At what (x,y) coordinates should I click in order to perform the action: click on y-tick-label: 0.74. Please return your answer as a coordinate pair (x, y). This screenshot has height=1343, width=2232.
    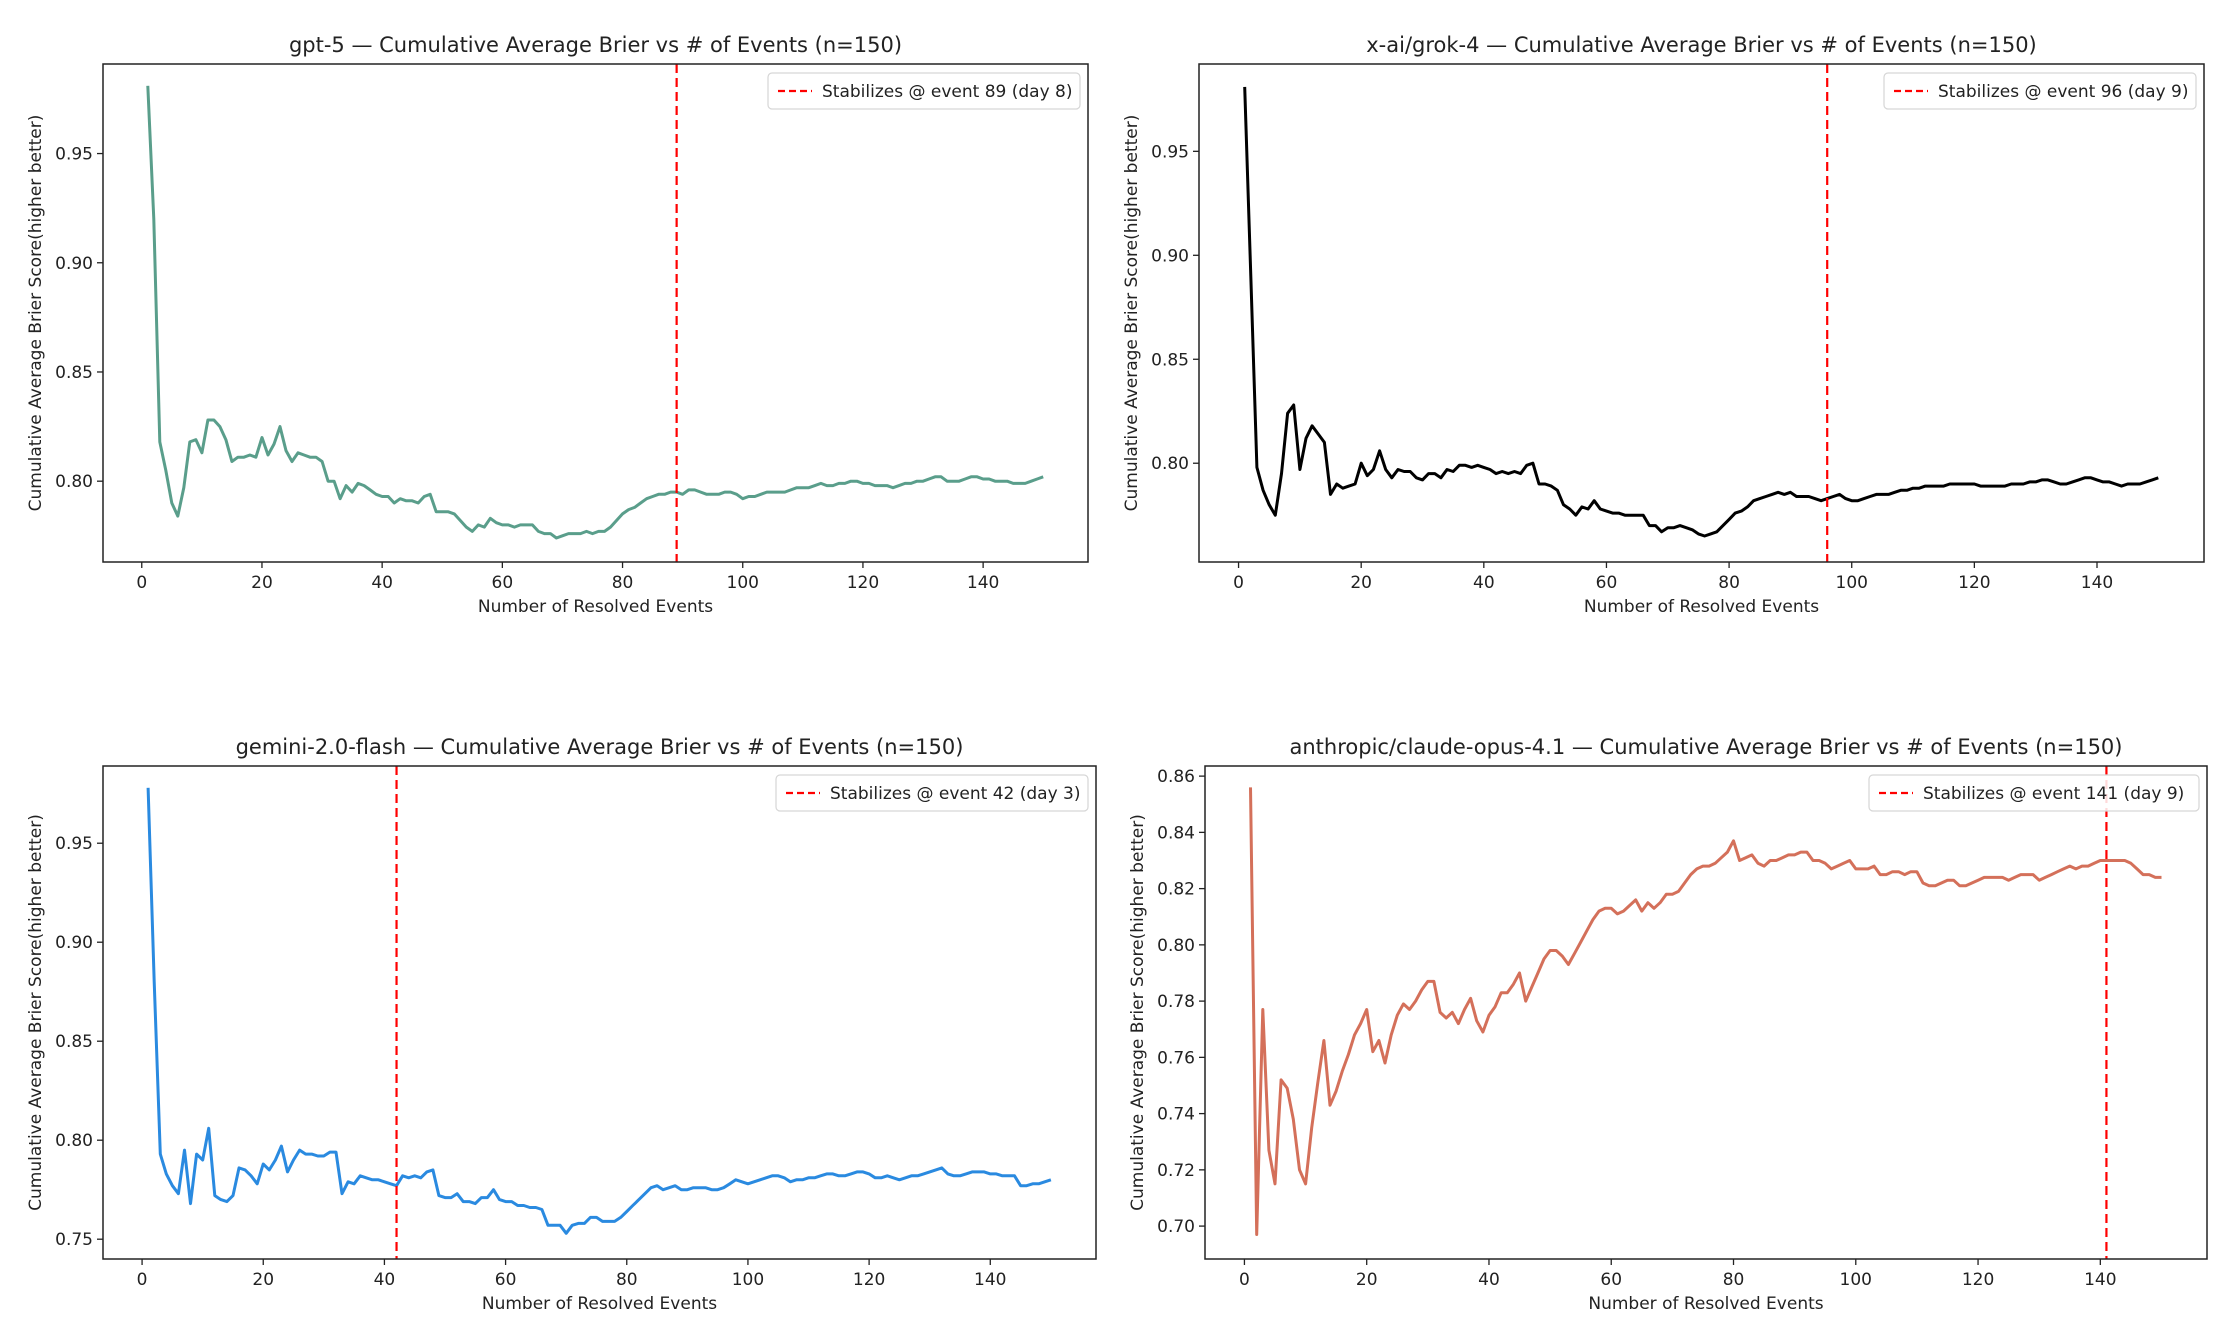
    Looking at the image, I should click on (1176, 1115).